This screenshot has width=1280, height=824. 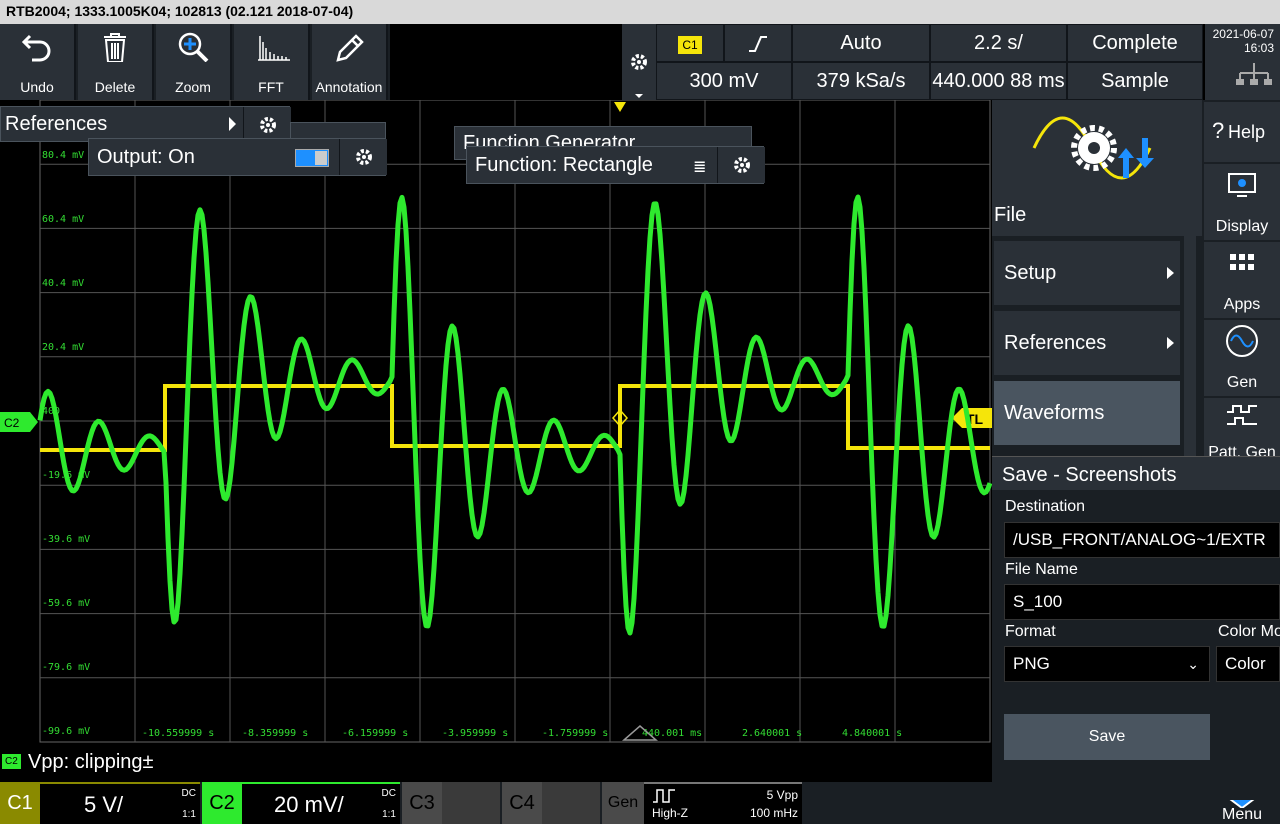 I want to click on measurement-bar: C2 Vpp: clipping±, so click(x=496, y=764).